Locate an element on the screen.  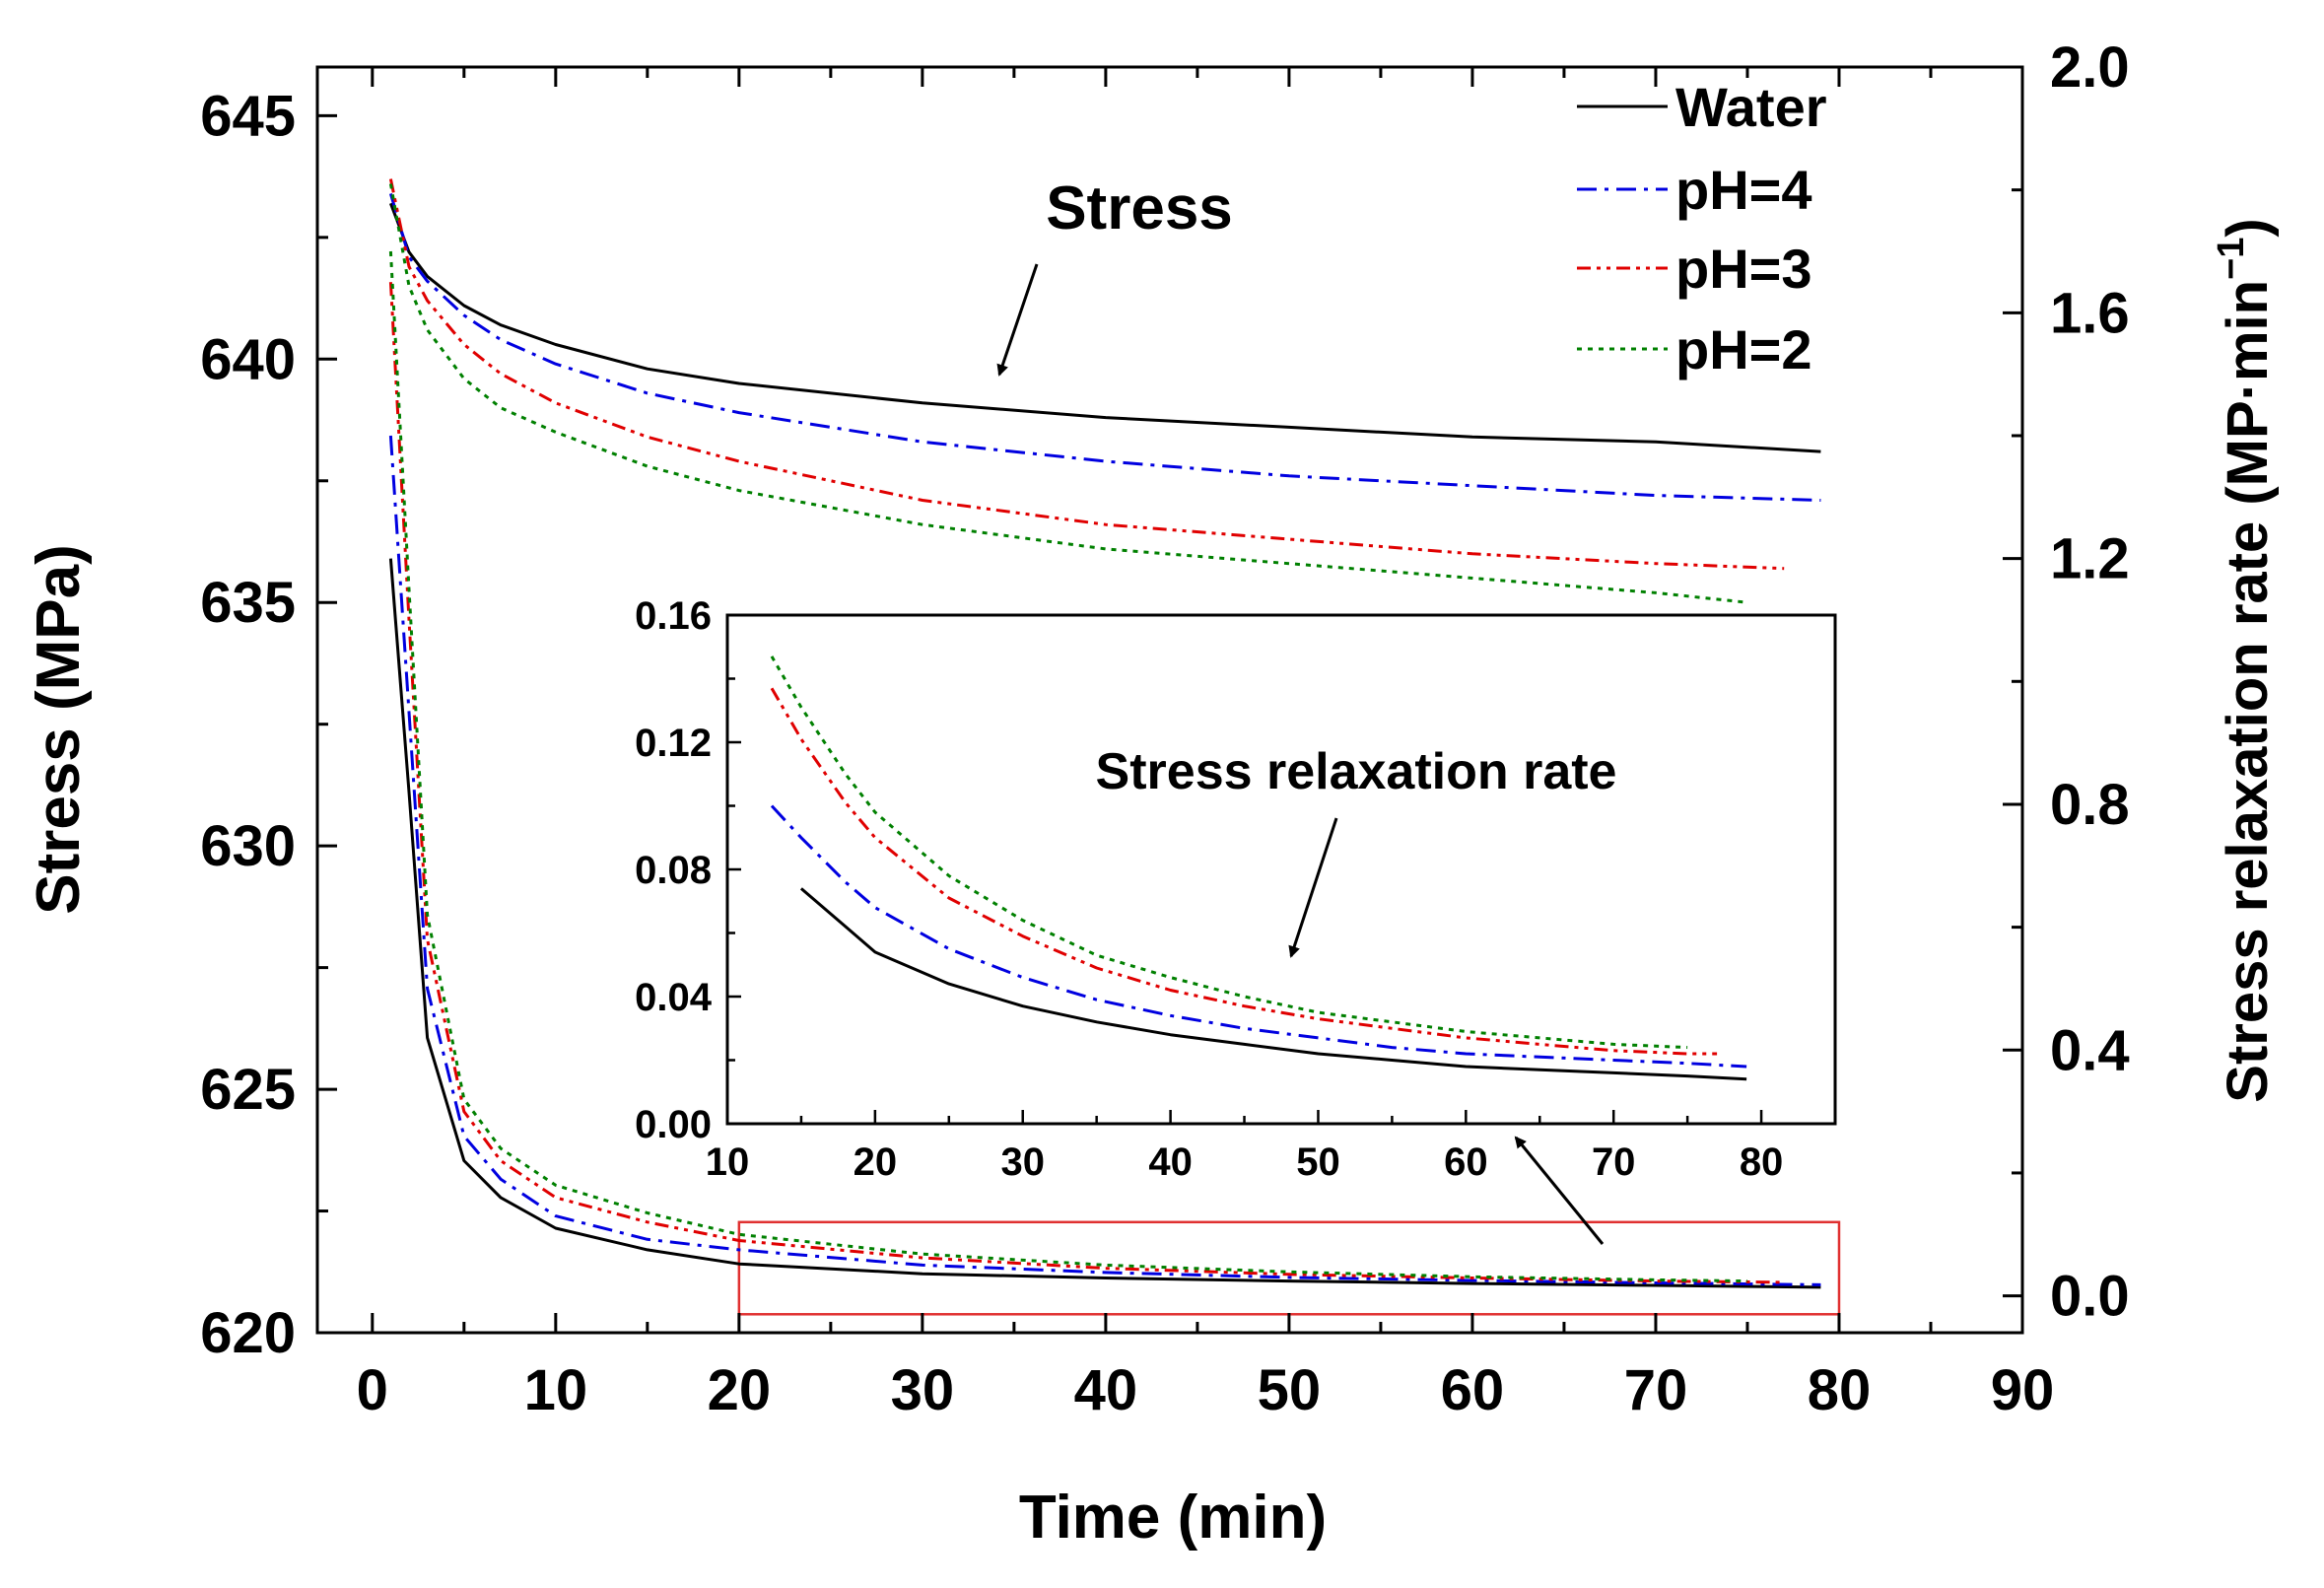
y-right-tick-label: 1.6 is located at coordinates (2090, 313).